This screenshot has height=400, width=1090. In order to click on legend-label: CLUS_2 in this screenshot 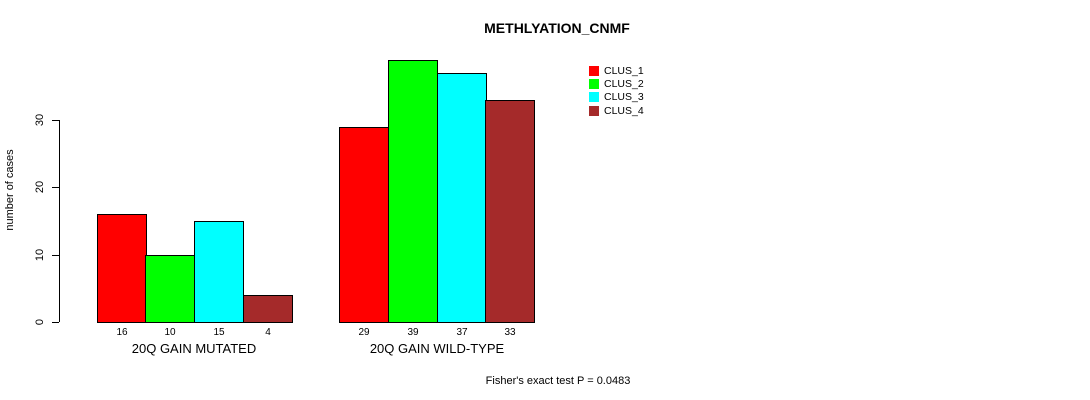, I will do `click(624, 84)`.